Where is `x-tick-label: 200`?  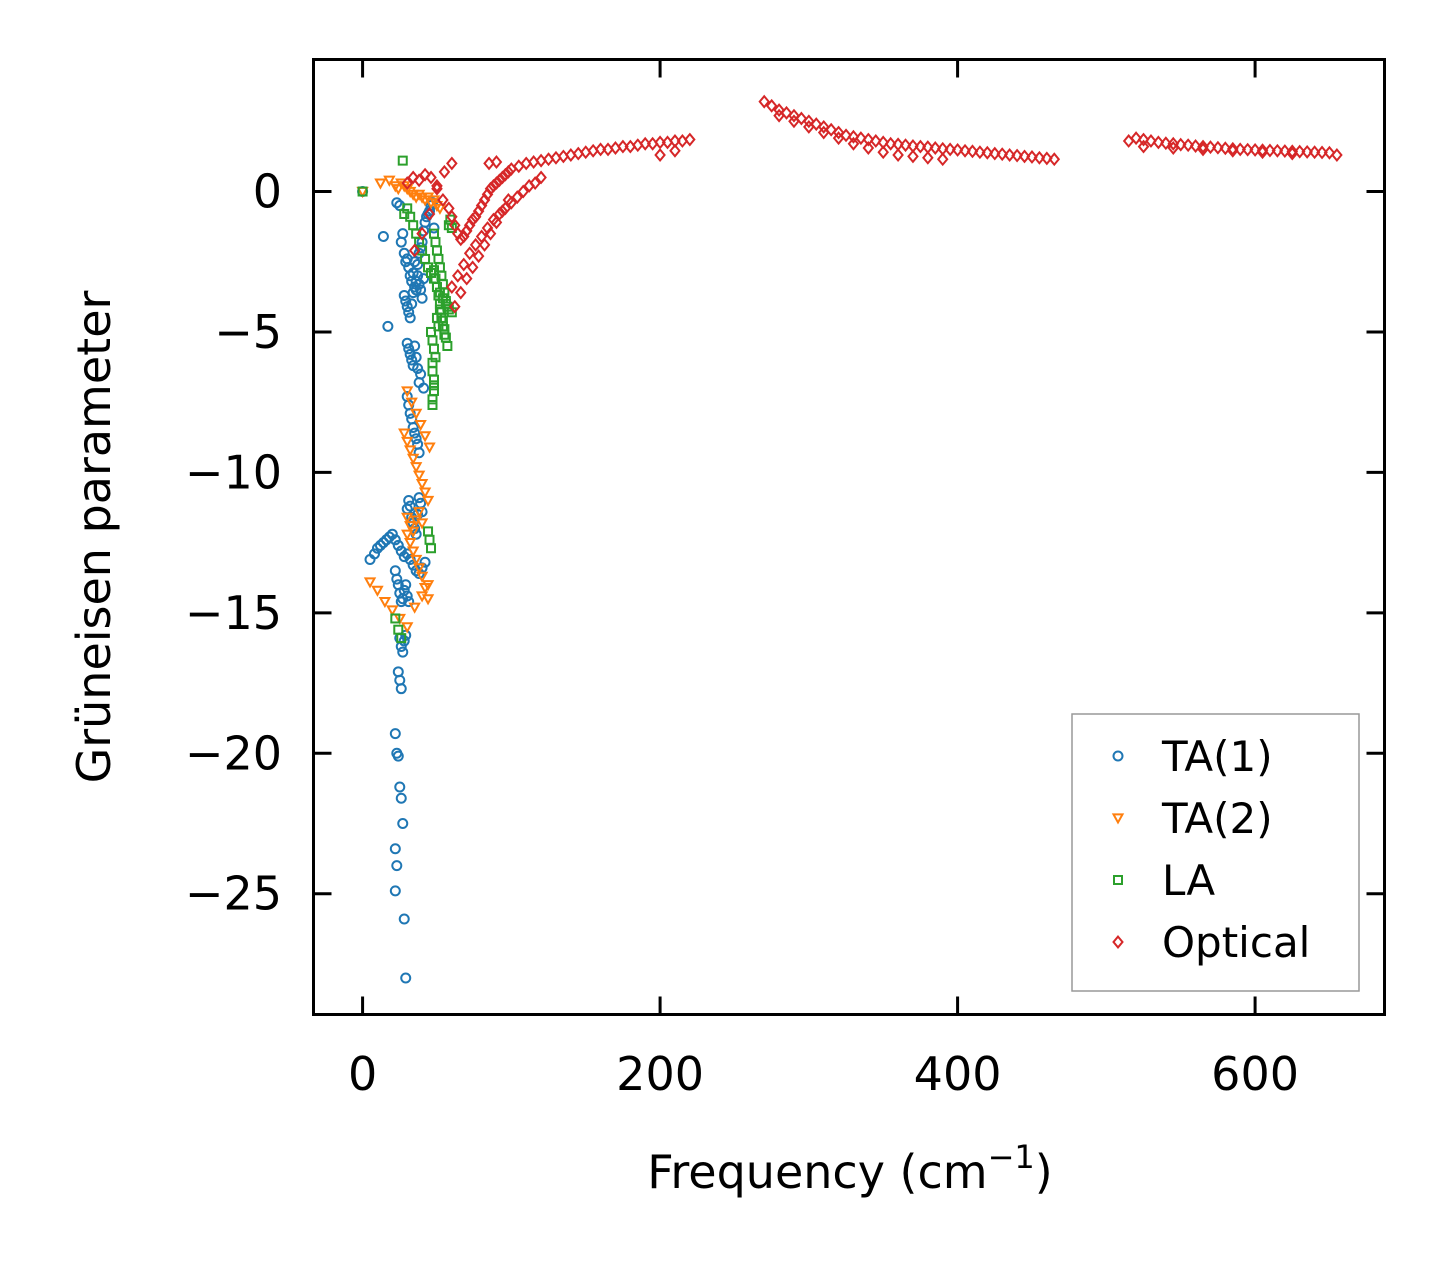
x-tick-label: 200 is located at coordinates (660, 1074).